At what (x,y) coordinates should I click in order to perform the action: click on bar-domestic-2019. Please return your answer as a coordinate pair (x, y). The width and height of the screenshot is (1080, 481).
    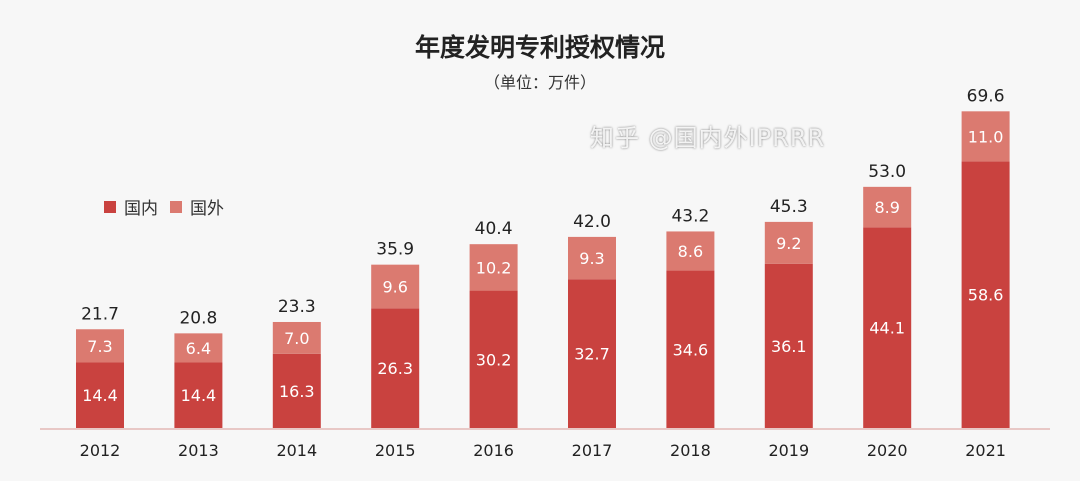
    Looking at the image, I should click on (788, 345).